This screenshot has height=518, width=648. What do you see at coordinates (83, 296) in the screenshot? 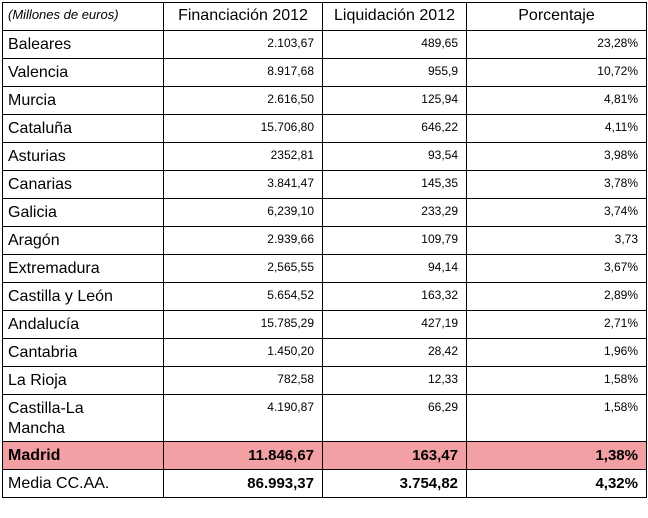
I see `region-cell: Castilla y León` at bounding box center [83, 296].